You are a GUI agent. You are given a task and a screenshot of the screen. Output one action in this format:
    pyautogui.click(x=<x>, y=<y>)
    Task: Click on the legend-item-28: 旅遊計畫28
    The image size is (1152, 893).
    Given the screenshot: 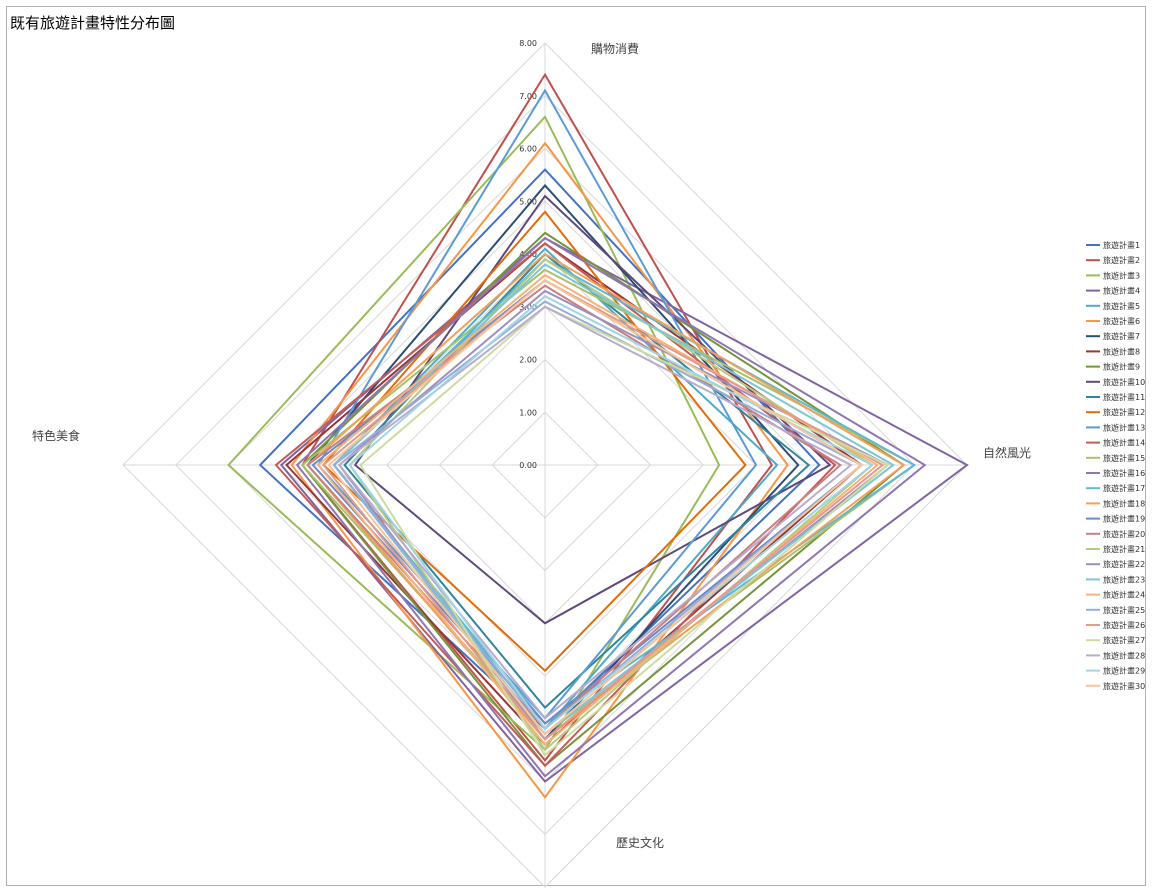 What is the action you would take?
    pyautogui.click(x=1115, y=655)
    